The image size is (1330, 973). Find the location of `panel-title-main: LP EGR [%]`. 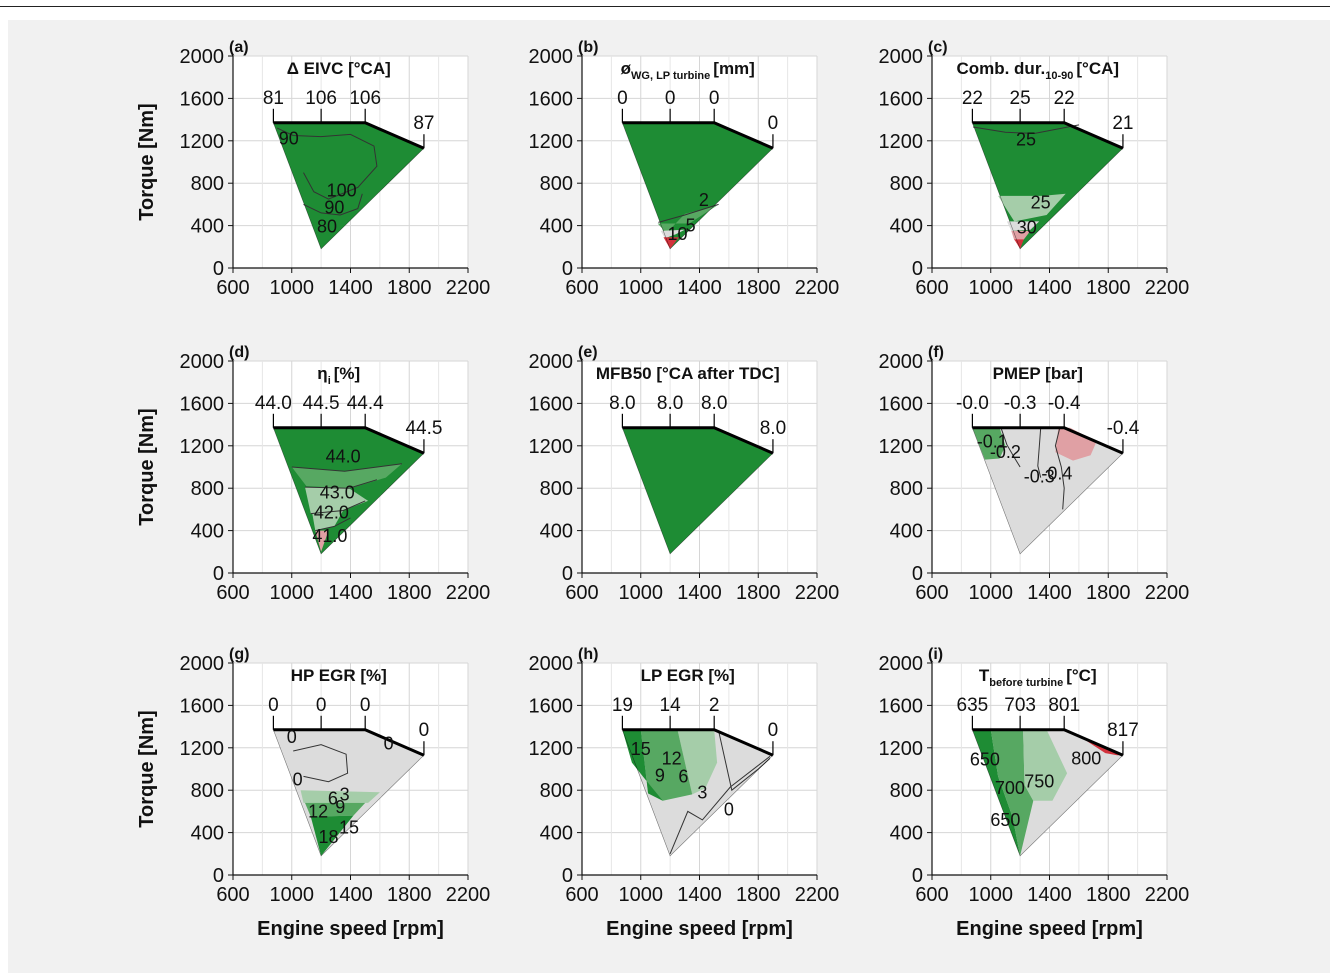

panel-title-main: LP EGR [%] is located at coordinates (688, 675).